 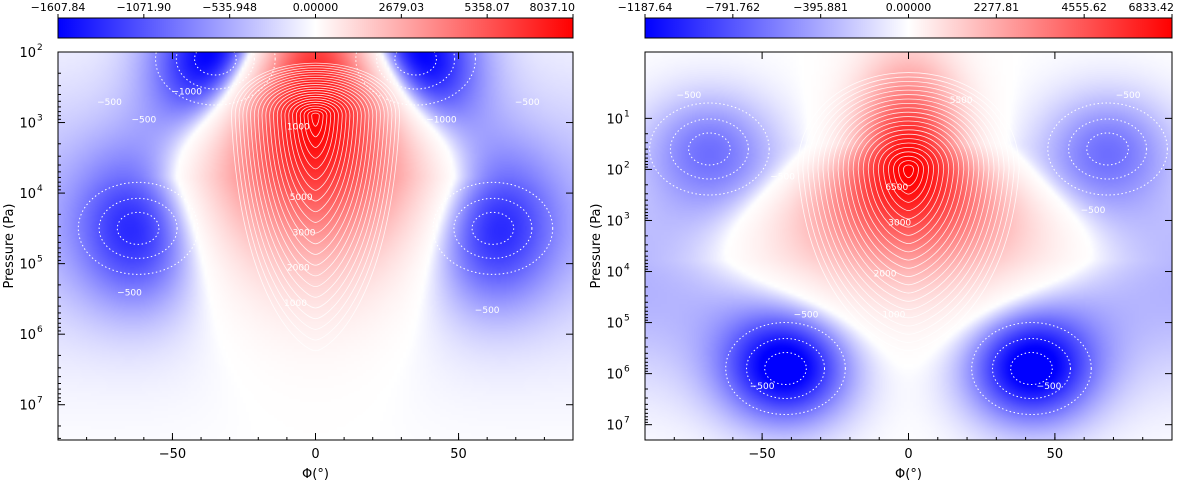 What do you see at coordinates (58, 7) in the screenshot?
I see `colorbar-tick-label: −1607.84` at bounding box center [58, 7].